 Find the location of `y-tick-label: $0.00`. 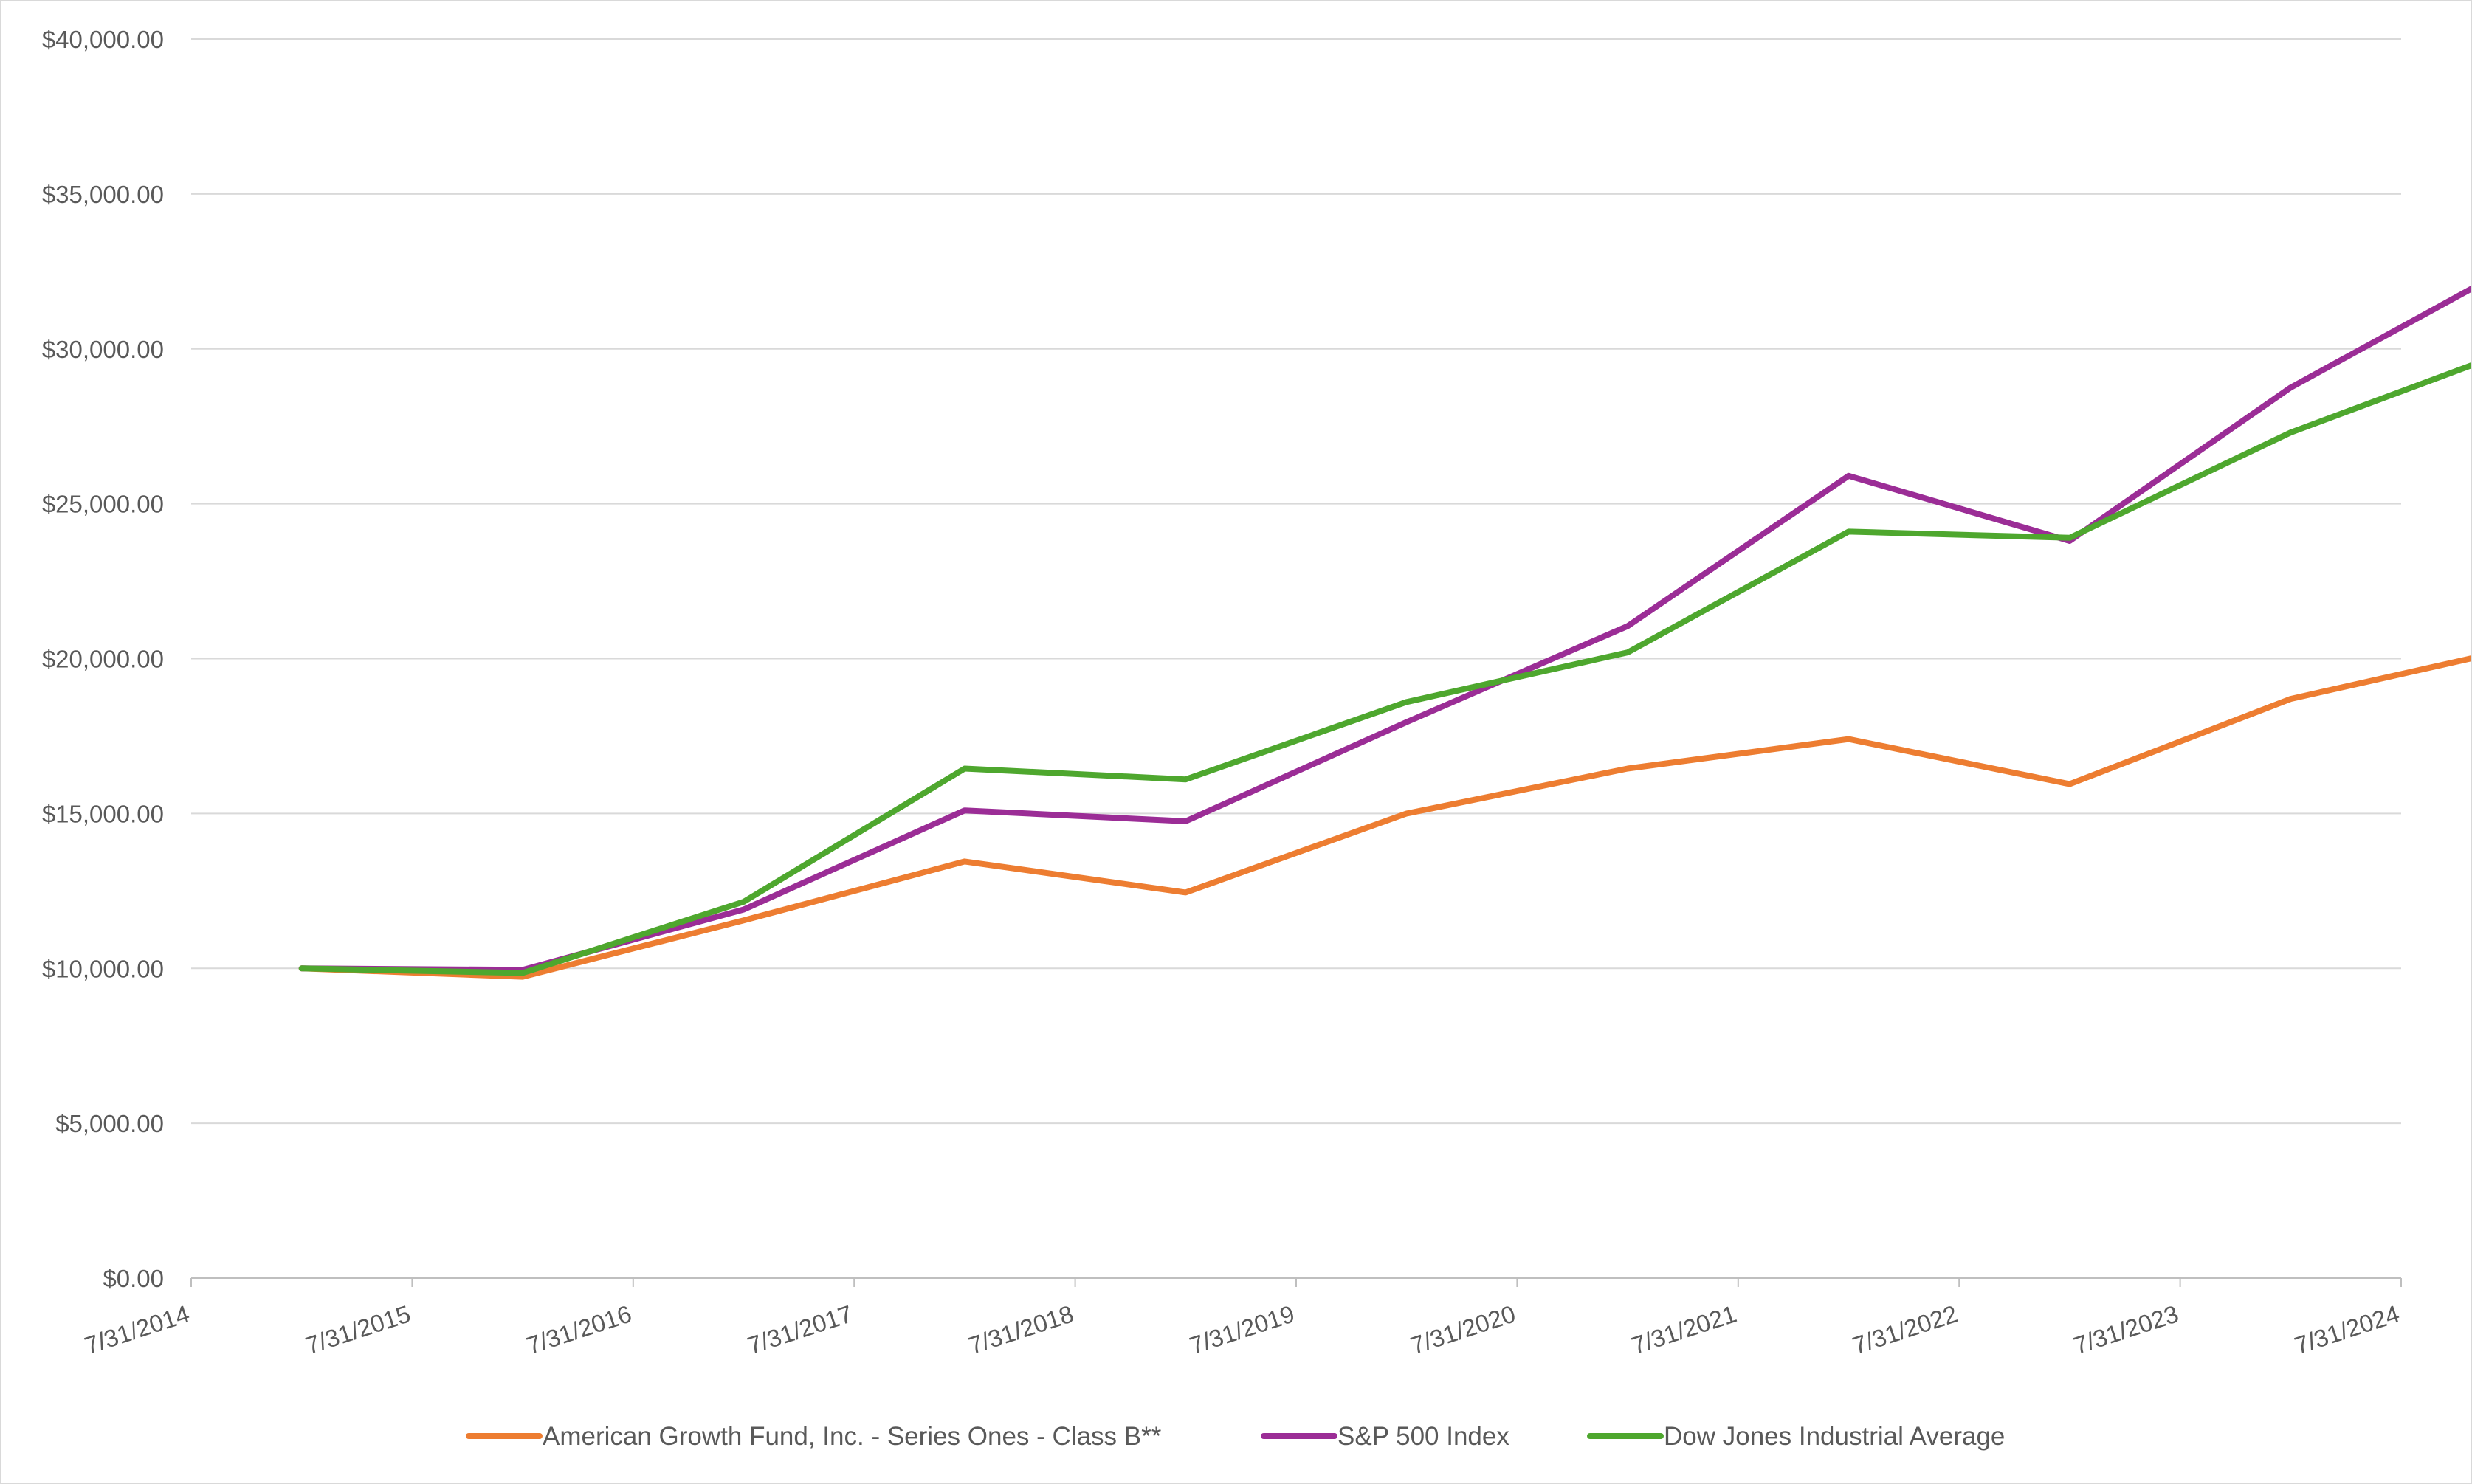

y-tick-label: $0.00 is located at coordinates (134, 1278).